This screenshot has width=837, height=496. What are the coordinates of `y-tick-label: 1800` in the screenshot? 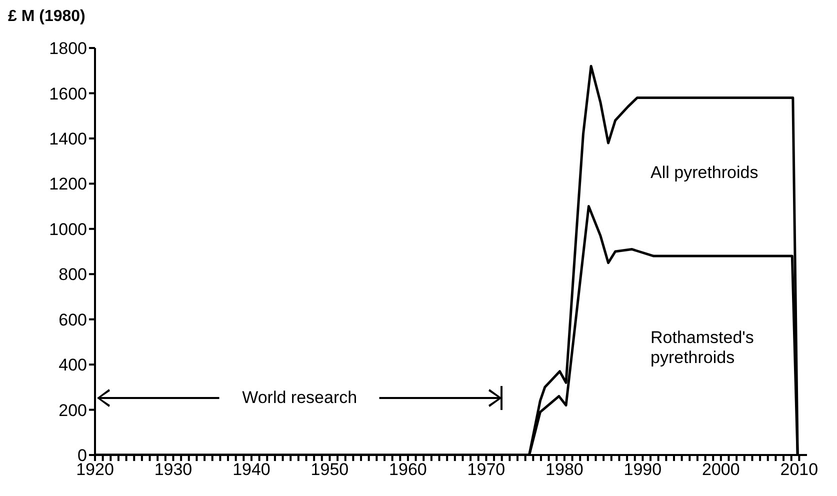 It's located at (68, 48).